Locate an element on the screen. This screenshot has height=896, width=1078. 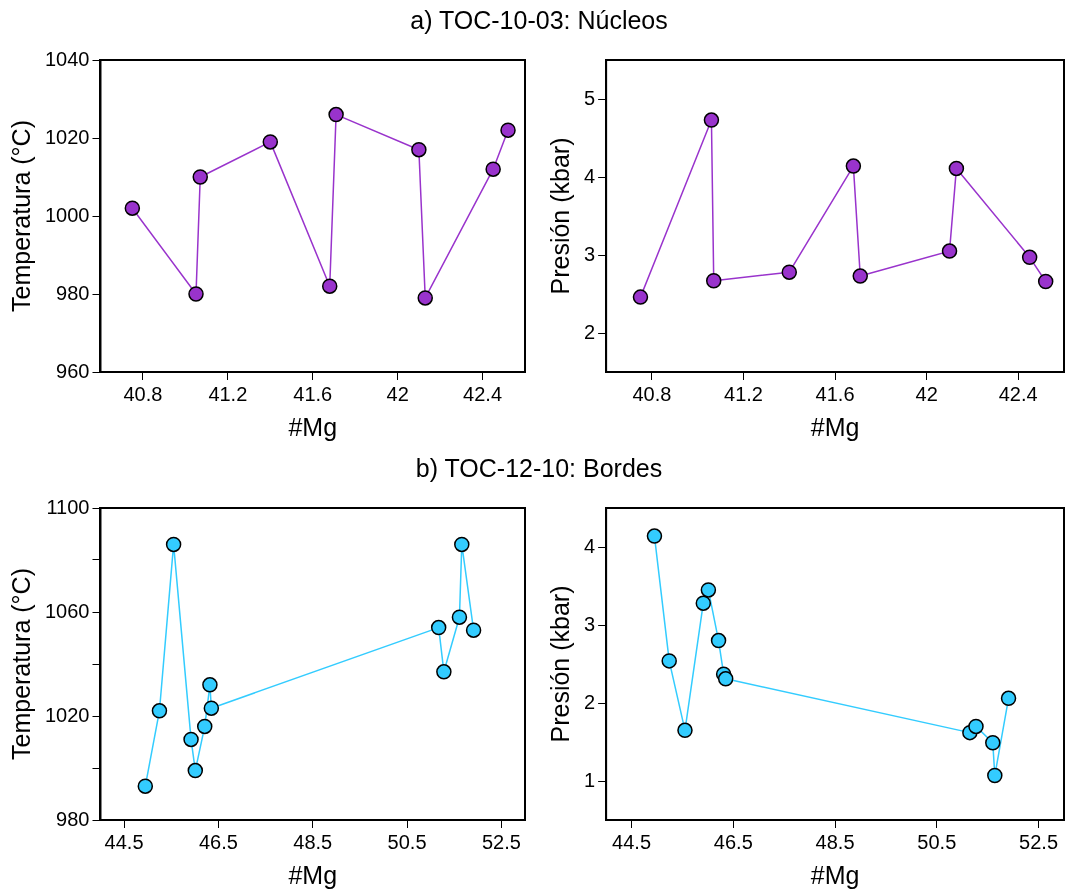
y-tick-label: 1060 is located at coordinates (67, 610).